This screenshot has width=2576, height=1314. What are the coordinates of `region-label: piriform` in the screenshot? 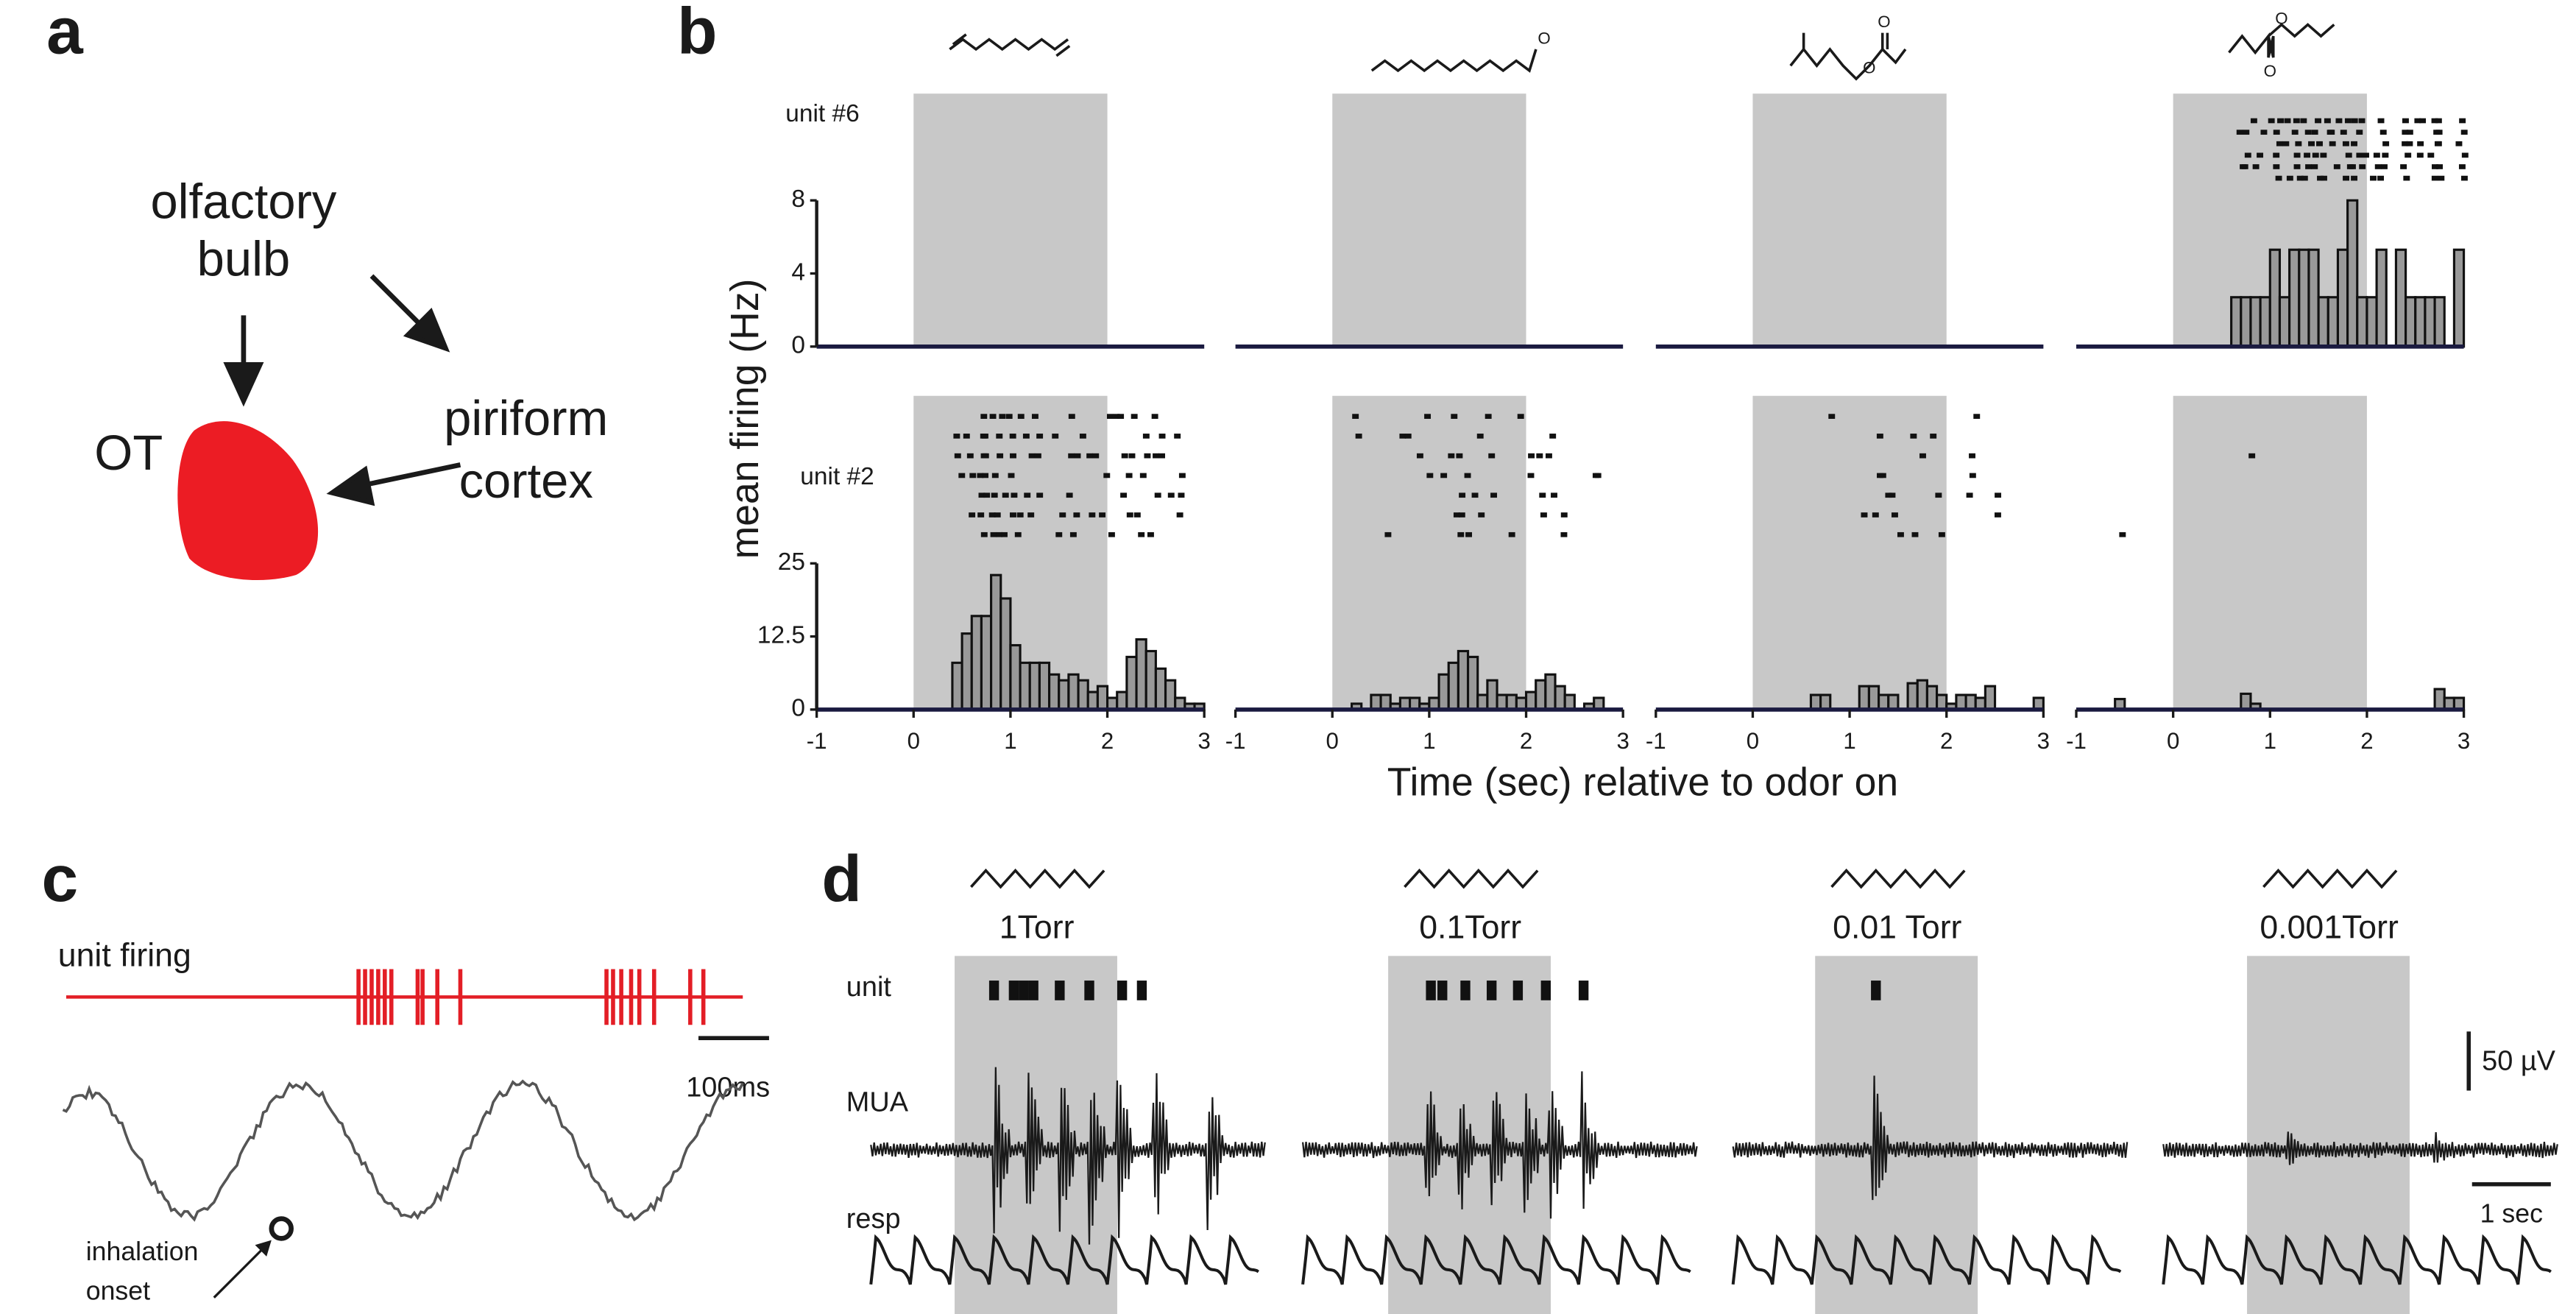 It's located at (526, 418).